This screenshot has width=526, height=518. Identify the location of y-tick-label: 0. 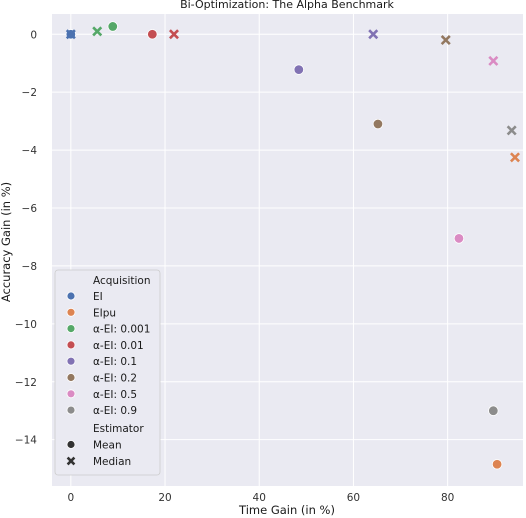
(33, 35).